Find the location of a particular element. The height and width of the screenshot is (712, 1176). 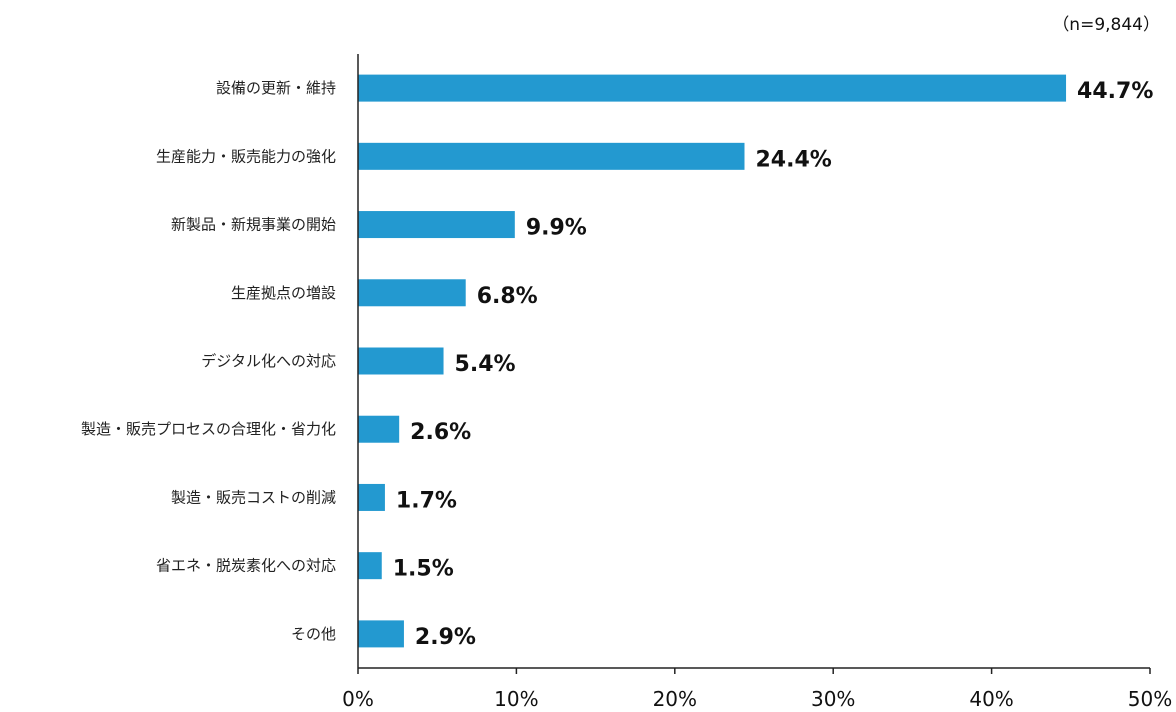

data-label: 1.7% is located at coordinates (426, 500).